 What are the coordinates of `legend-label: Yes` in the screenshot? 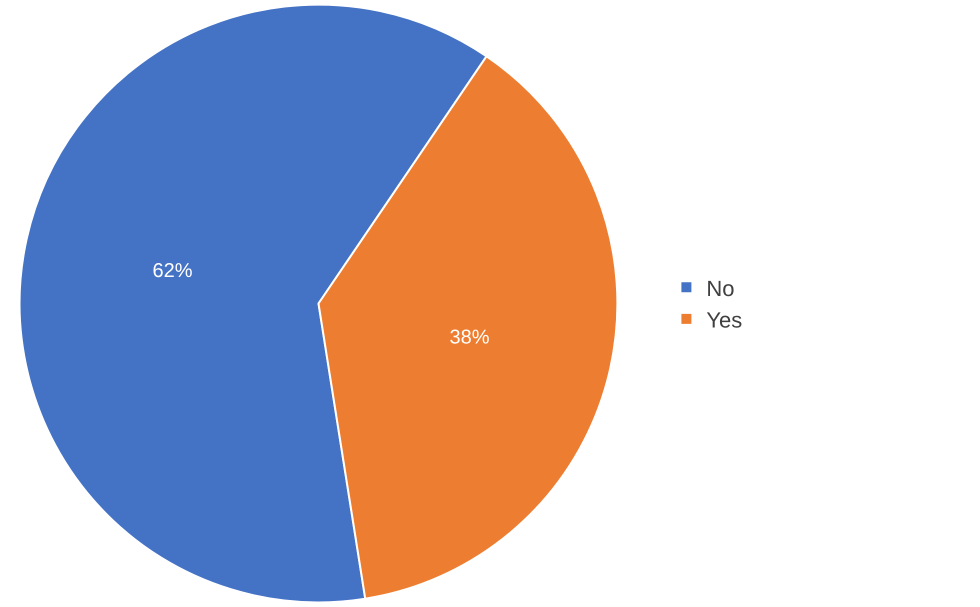 It's located at (724, 319).